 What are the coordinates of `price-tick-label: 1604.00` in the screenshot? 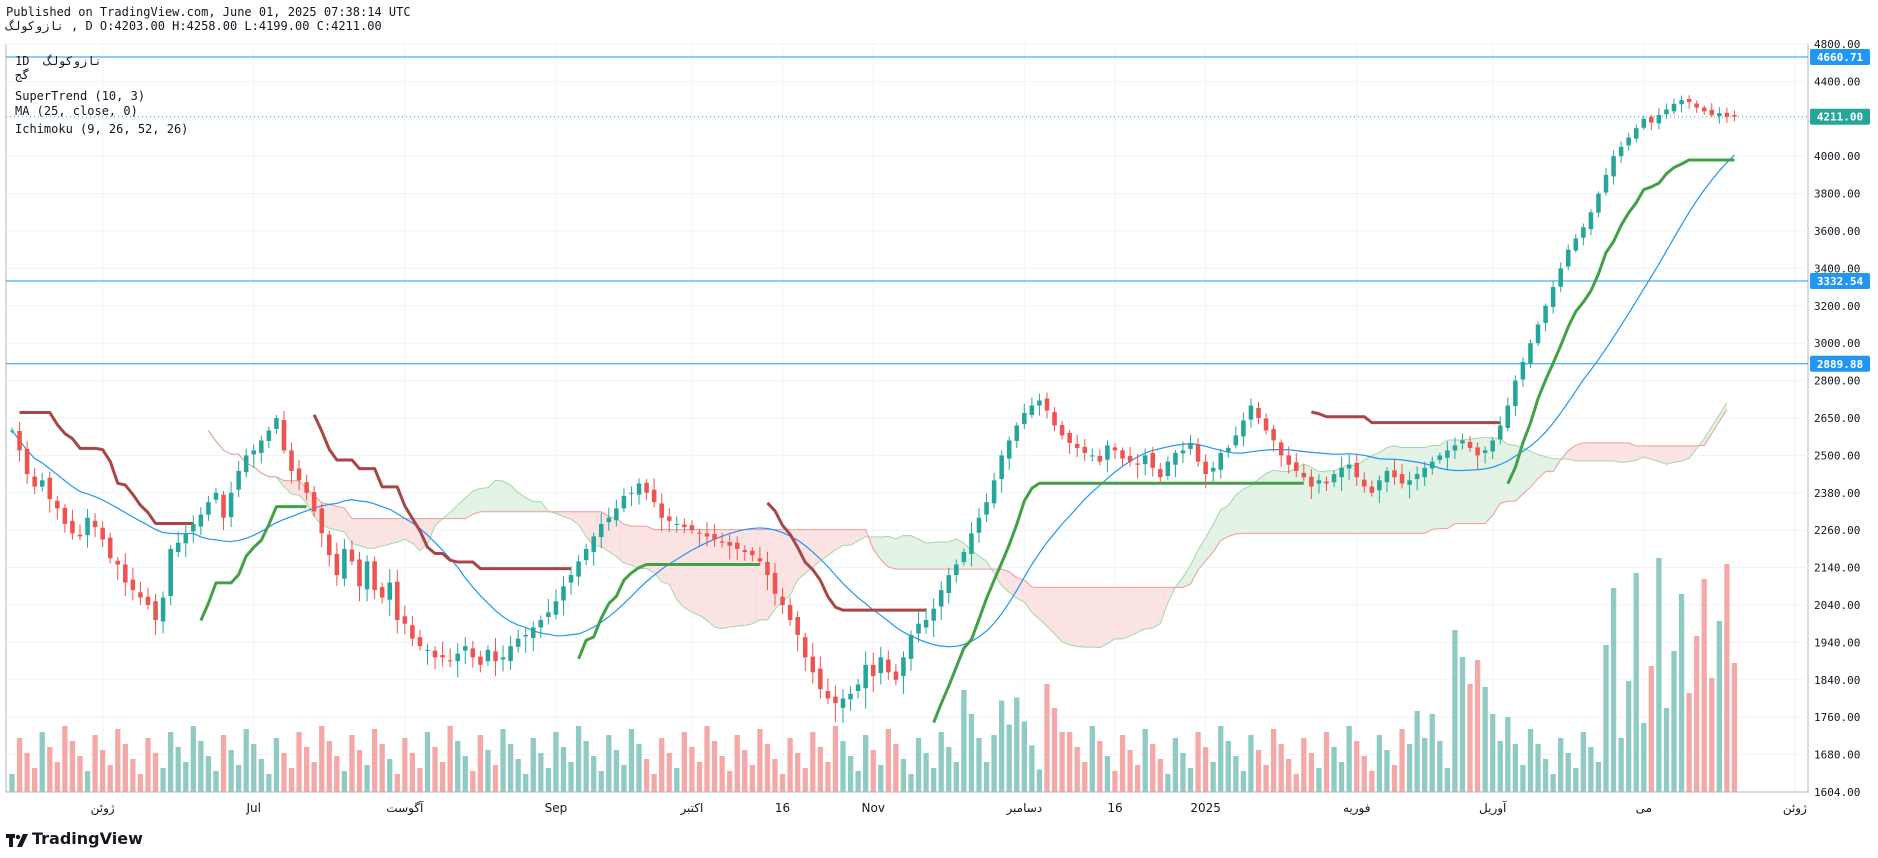 It's located at (1837, 792).